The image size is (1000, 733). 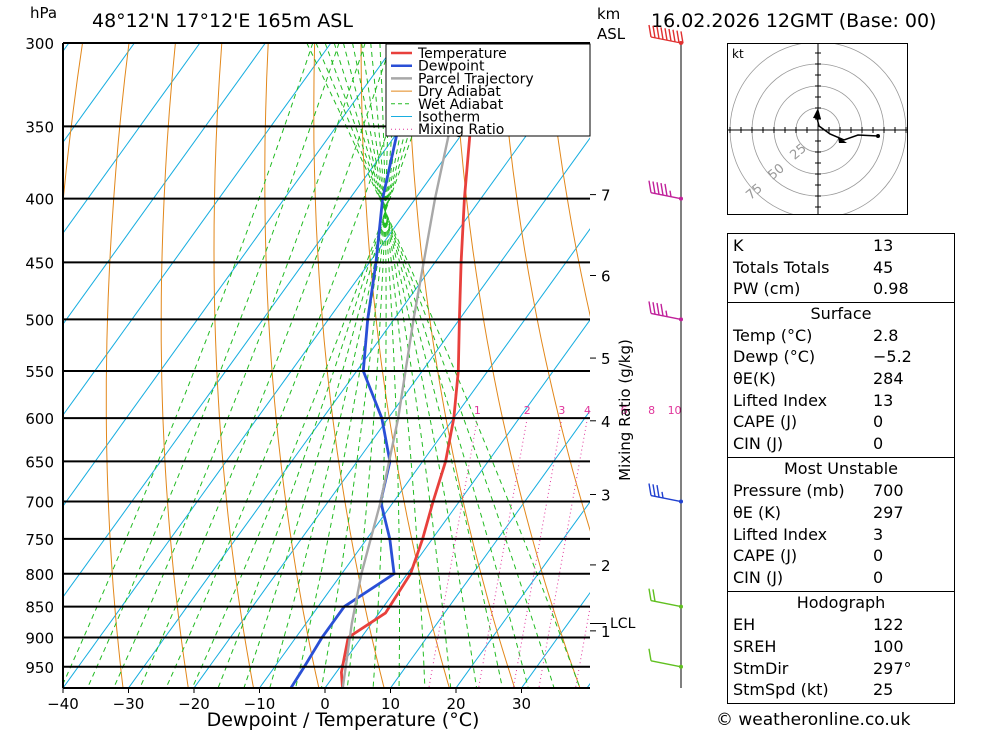 I want to click on mixing-ratio-label: 6, so click(x=624, y=410).